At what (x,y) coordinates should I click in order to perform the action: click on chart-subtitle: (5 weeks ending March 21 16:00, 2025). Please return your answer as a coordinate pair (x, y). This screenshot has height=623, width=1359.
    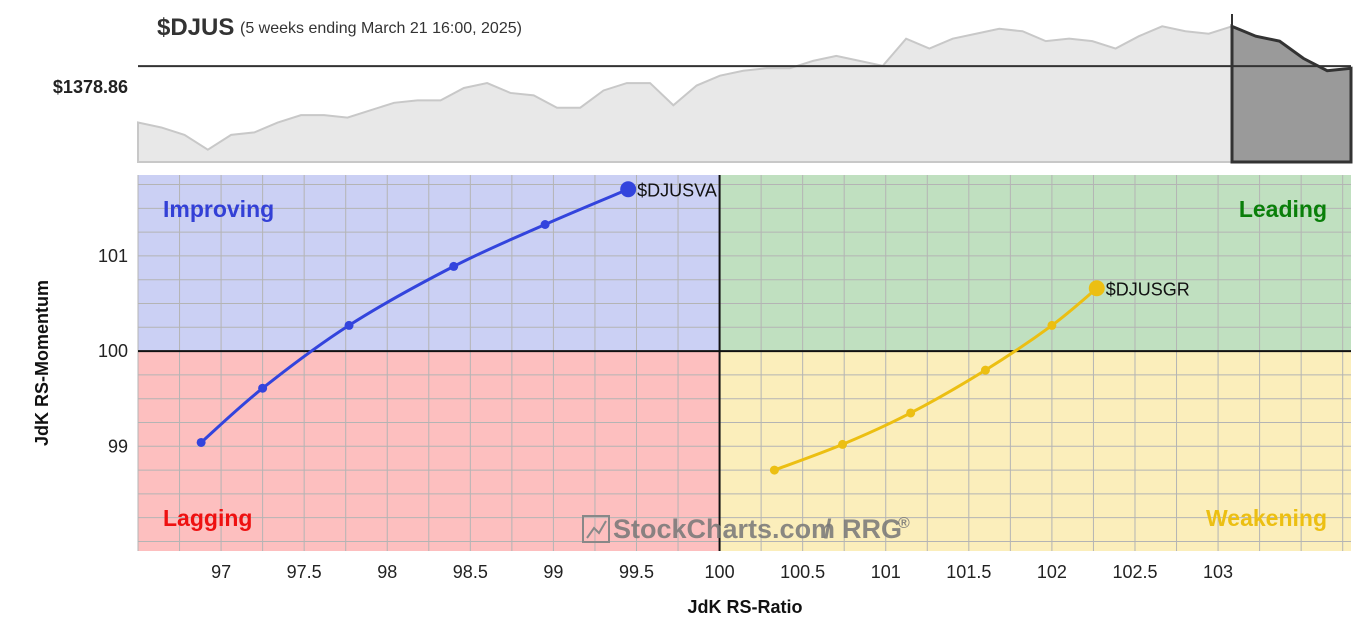
    Looking at the image, I should click on (381, 28).